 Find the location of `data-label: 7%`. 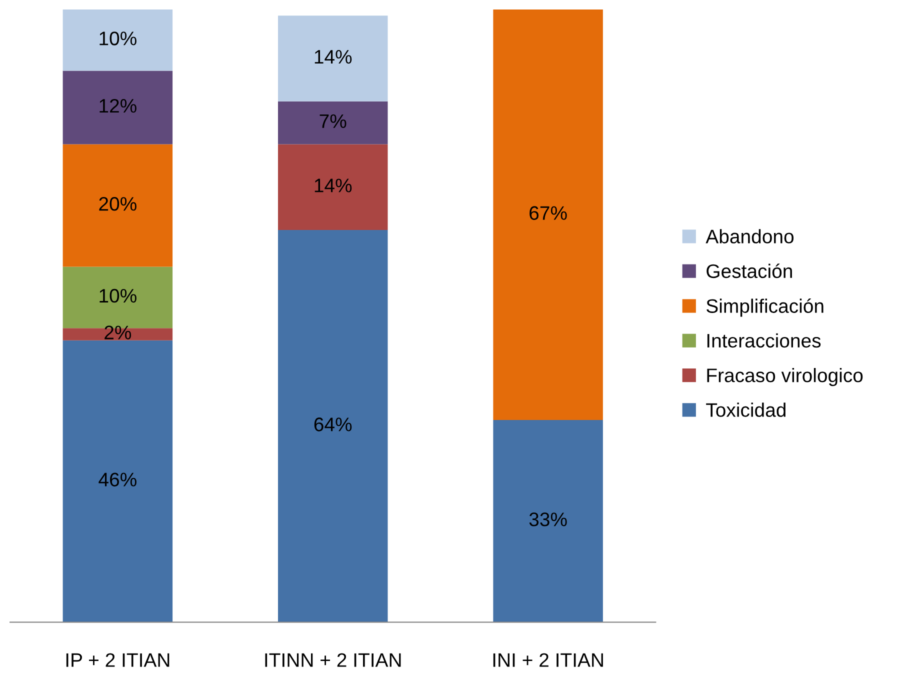

data-label: 7% is located at coordinates (333, 121).